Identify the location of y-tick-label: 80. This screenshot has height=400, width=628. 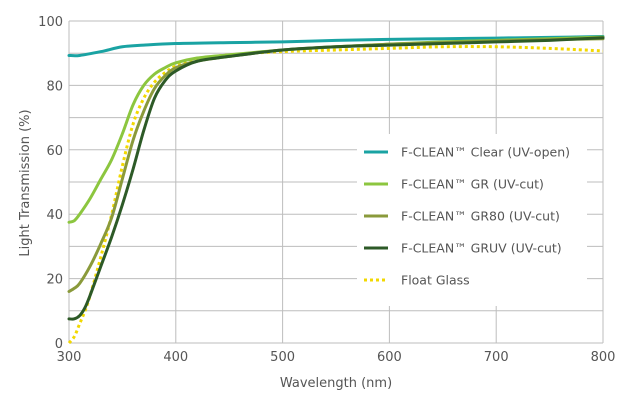
(54, 86).